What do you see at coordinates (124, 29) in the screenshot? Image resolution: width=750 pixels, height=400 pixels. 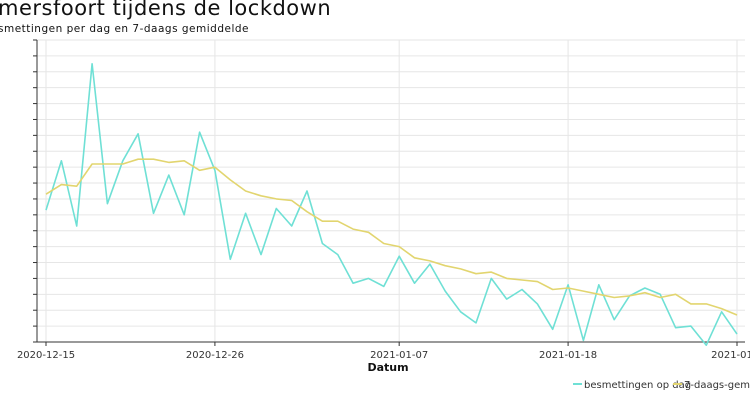 I see `chart-subtitle: smettingen per dag en 7-daags gemiddelde` at bounding box center [124, 29].